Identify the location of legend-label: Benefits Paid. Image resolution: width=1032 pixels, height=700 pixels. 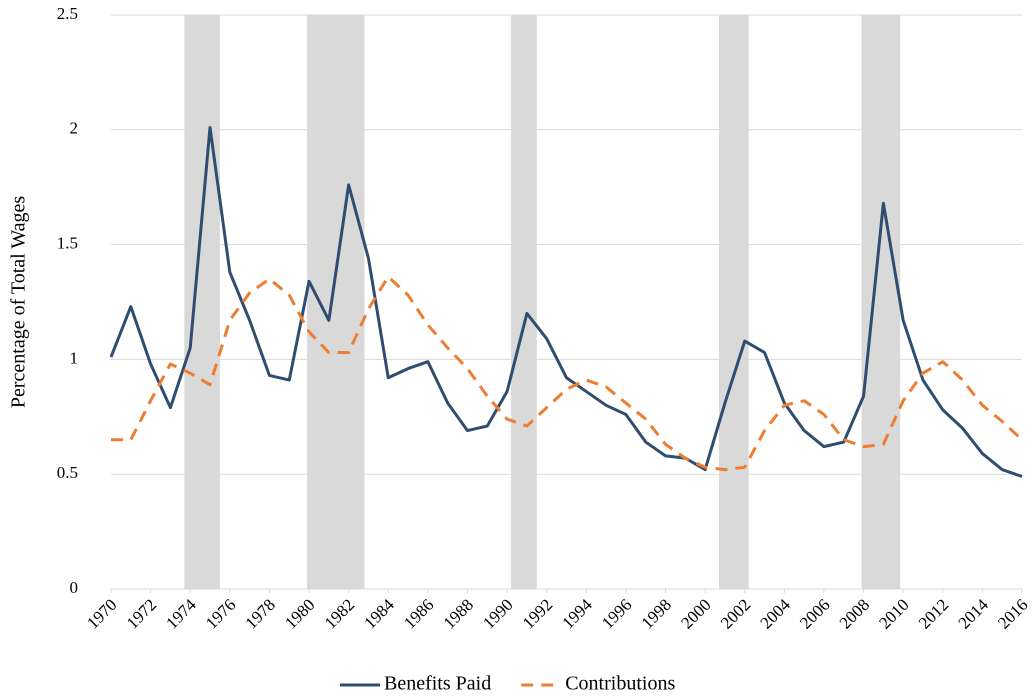
(437, 684).